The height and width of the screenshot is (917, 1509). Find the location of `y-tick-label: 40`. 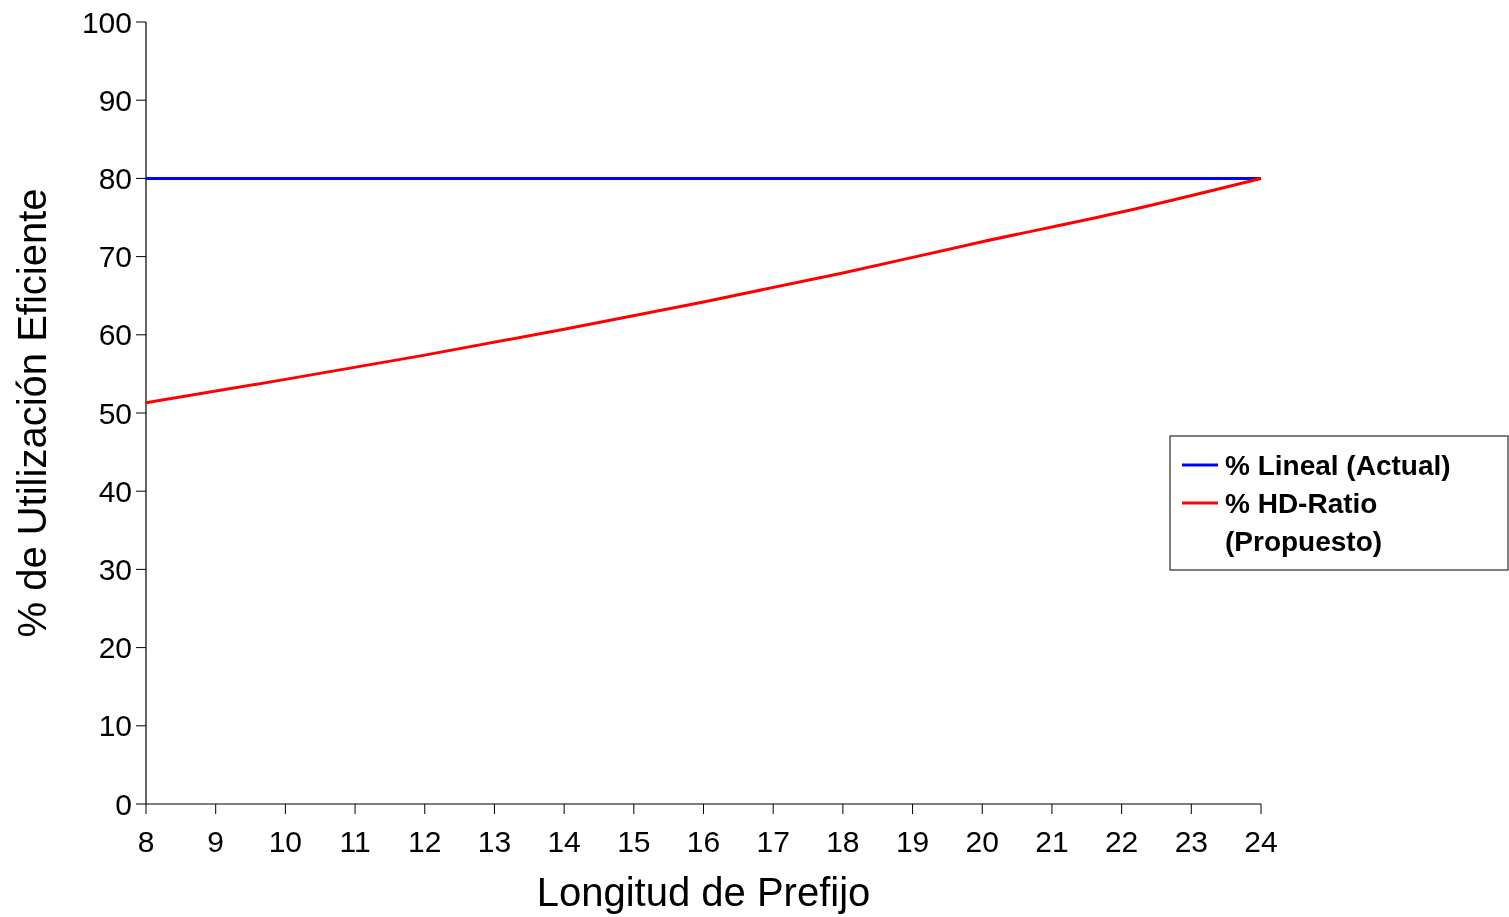

y-tick-label: 40 is located at coordinates (115, 491).